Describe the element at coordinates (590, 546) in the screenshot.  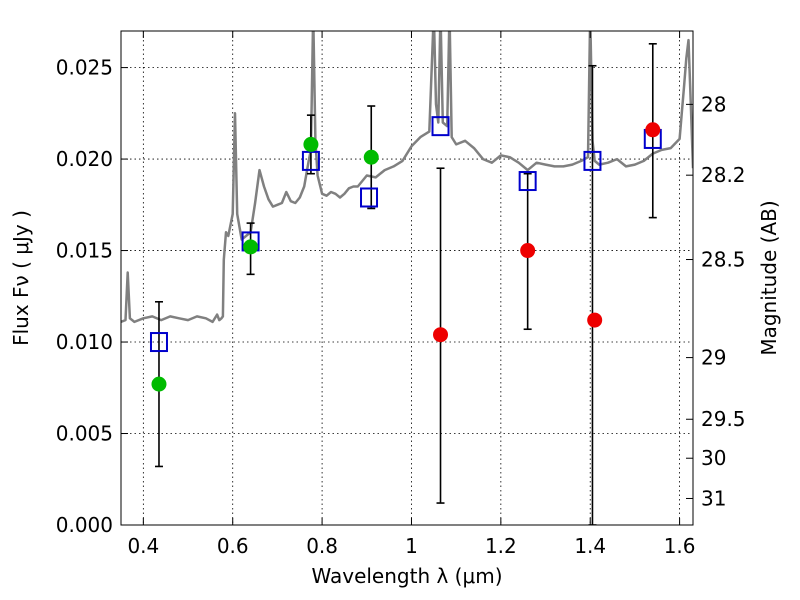
I see `x-tick-label: 1.4` at that location.